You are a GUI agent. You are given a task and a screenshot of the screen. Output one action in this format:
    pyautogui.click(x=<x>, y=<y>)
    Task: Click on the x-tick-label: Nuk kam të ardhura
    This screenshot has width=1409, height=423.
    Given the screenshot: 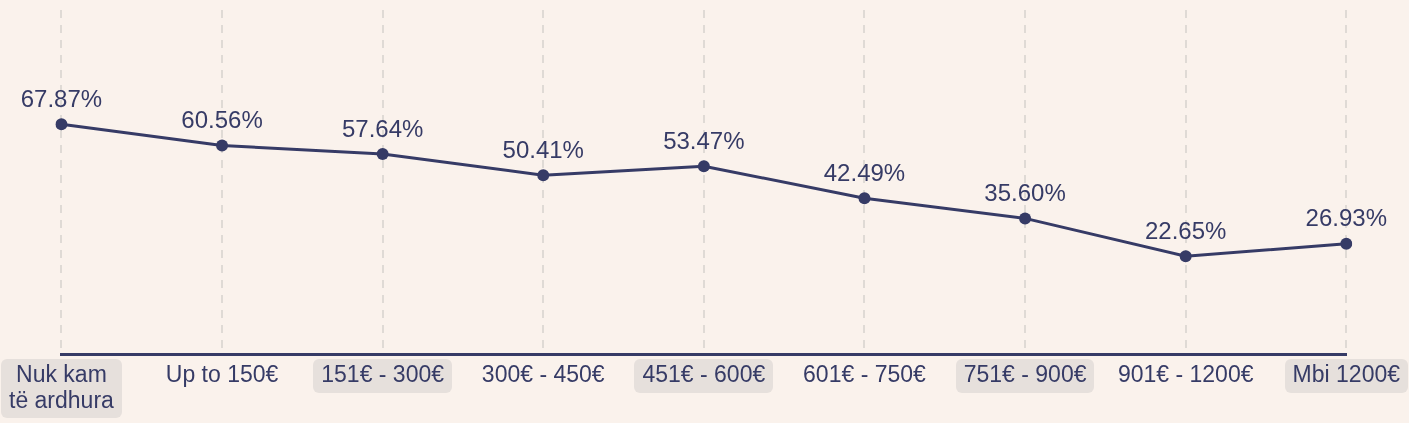 What is the action you would take?
    pyautogui.click(x=61, y=387)
    